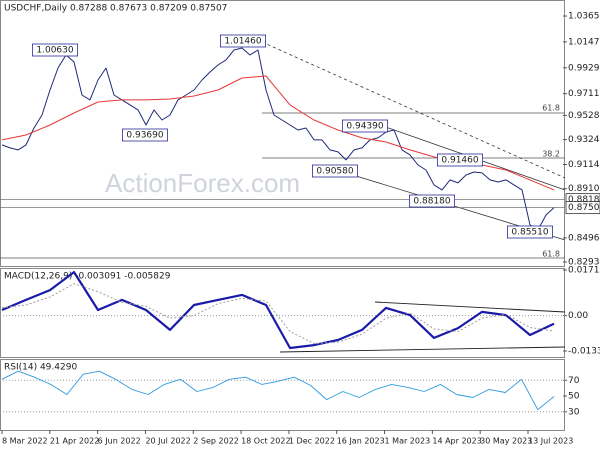  What do you see at coordinates (312, 441) in the screenshot?
I see `x-tick-label: 1 Dec 2022` at bounding box center [312, 441].